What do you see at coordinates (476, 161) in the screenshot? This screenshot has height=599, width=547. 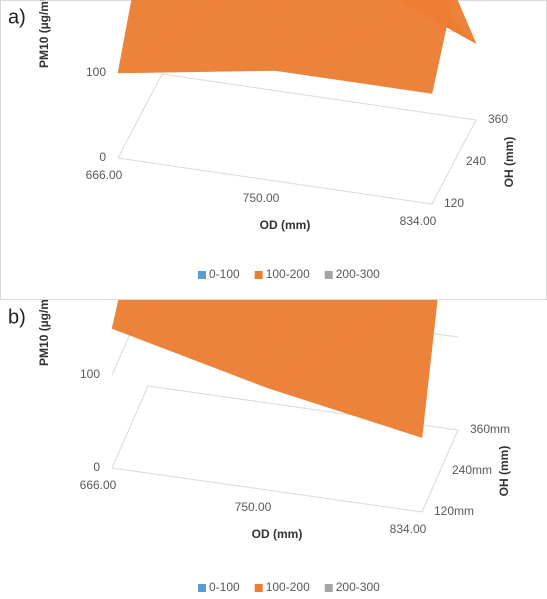 I see `y-tick-label: 240` at bounding box center [476, 161].